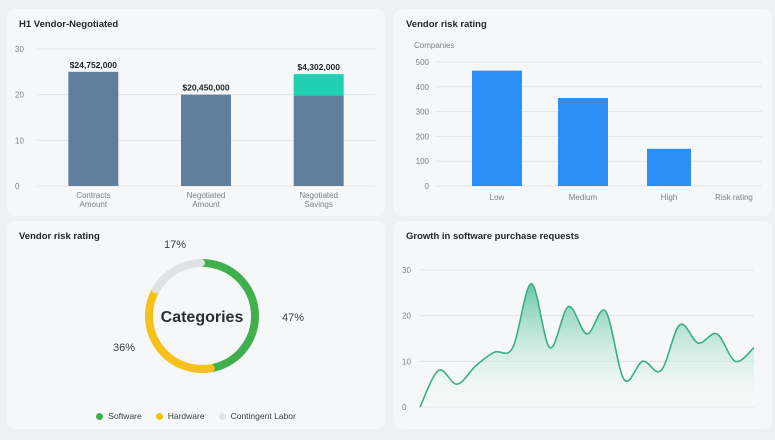 This screenshot has height=440, width=775. I want to click on data-label: $24,752,000, so click(94, 65).